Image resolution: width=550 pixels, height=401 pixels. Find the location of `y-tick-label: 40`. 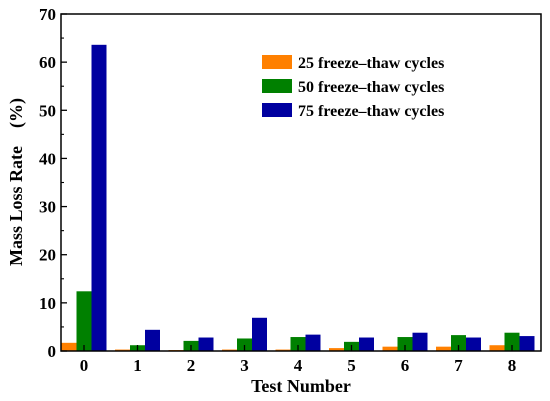

y-tick-label: 40 is located at coordinates (47, 158).